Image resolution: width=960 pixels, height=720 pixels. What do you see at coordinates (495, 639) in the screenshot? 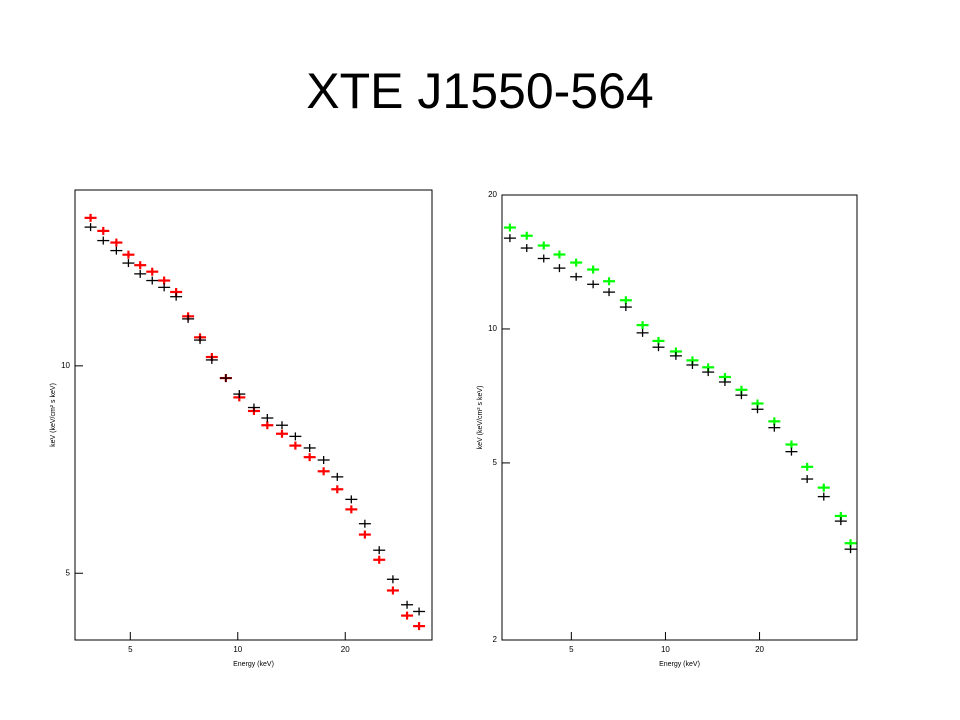
I see `y-tick-label: 2` at bounding box center [495, 639].